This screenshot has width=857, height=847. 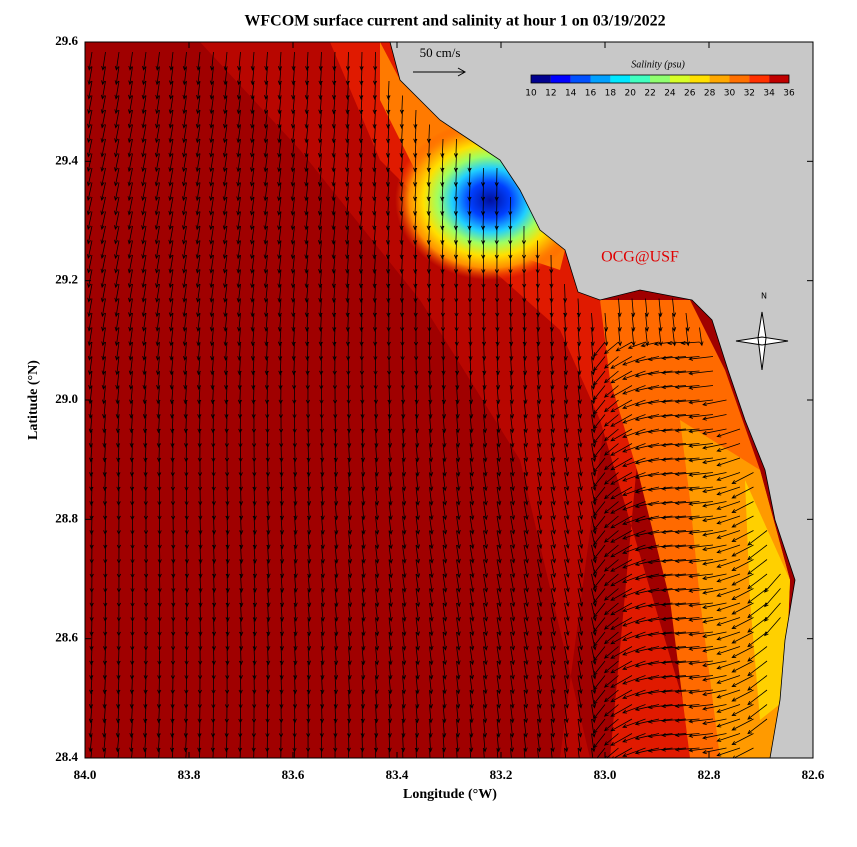 What do you see at coordinates (611, 94) in the screenshot?
I see `colorbar-tick-label: 18` at bounding box center [611, 94].